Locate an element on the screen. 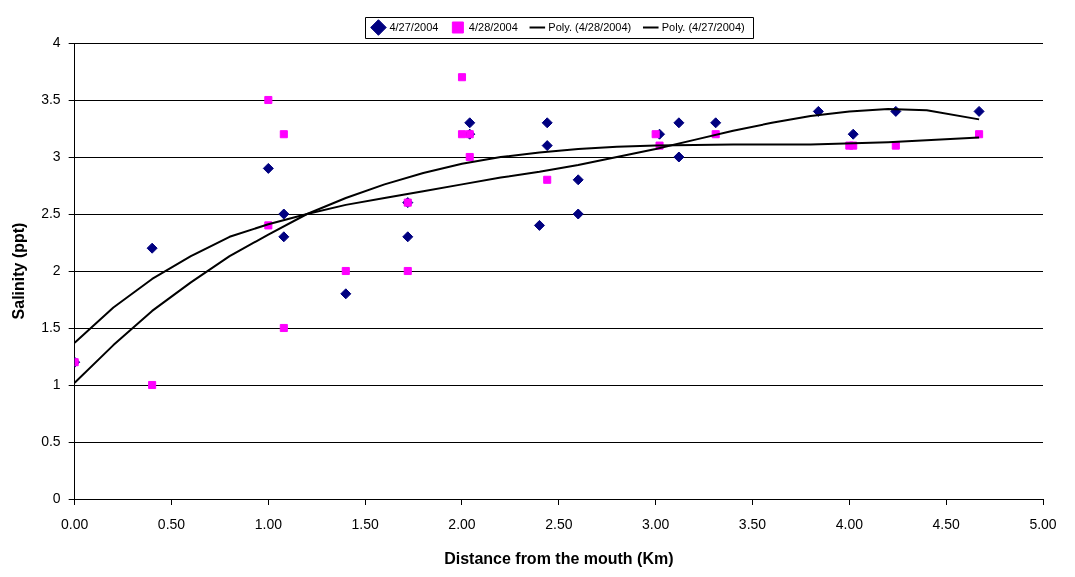 The image size is (1075, 577). x-tick-label: 0.50 is located at coordinates (171, 524).